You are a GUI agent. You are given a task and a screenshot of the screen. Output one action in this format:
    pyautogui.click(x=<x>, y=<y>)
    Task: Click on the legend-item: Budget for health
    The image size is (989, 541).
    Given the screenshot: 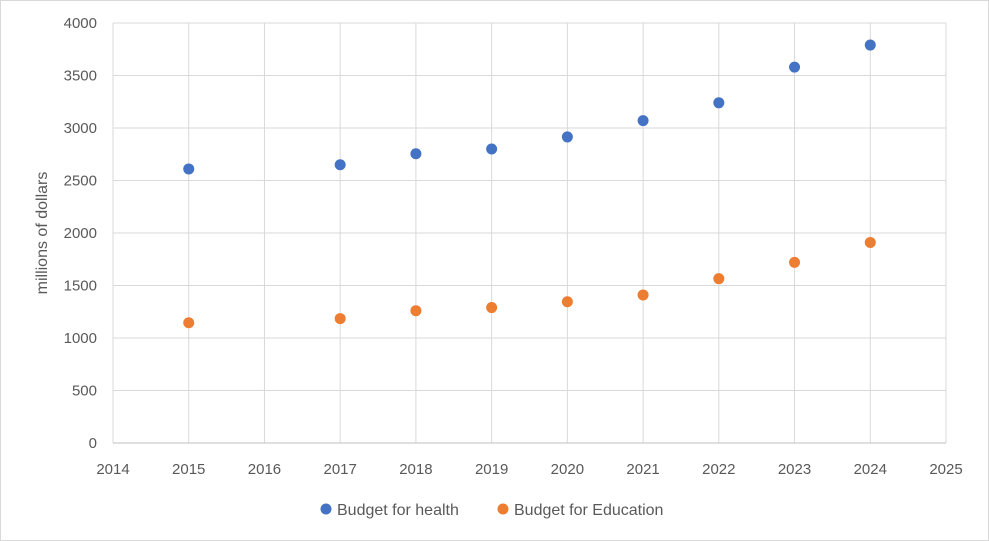 What is the action you would take?
    pyautogui.click(x=389, y=510)
    